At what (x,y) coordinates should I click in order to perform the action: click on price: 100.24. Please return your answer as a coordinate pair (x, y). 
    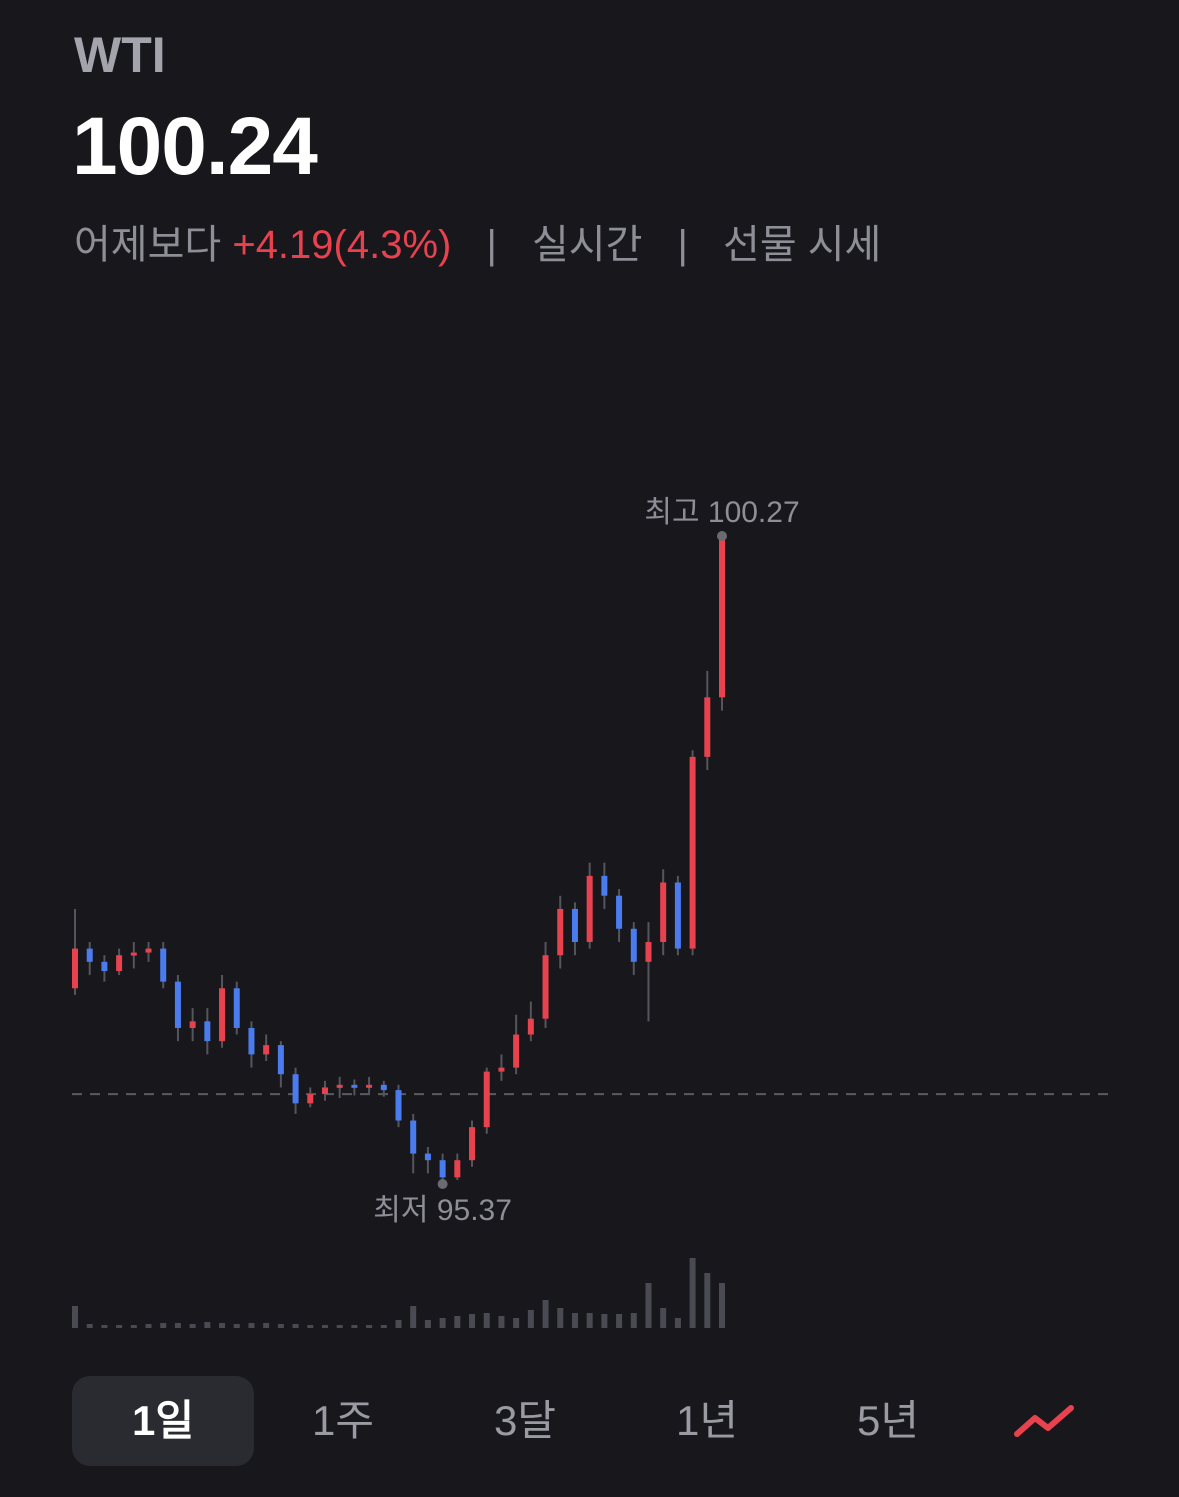
    Looking at the image, I should click on (195, 146).